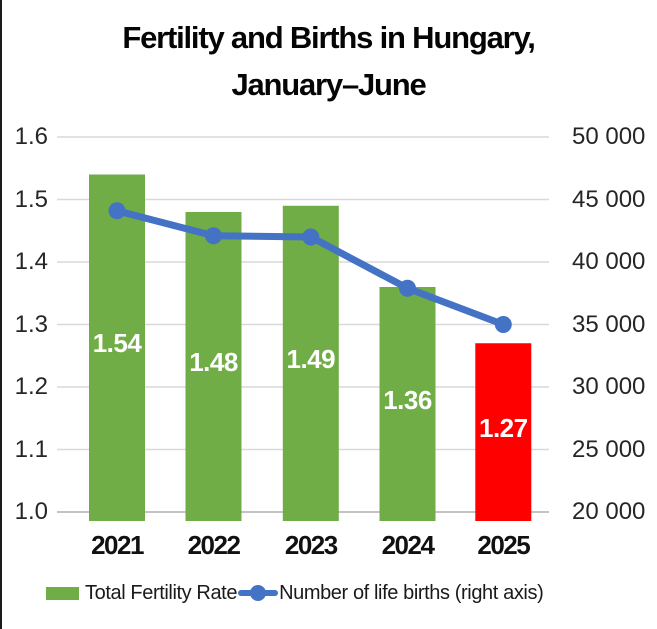 The image size is (657, 629). Describe the element at coordinates (31, 261) in the screenshot. I see `left-axis-tick-label: 1.4` at that location.